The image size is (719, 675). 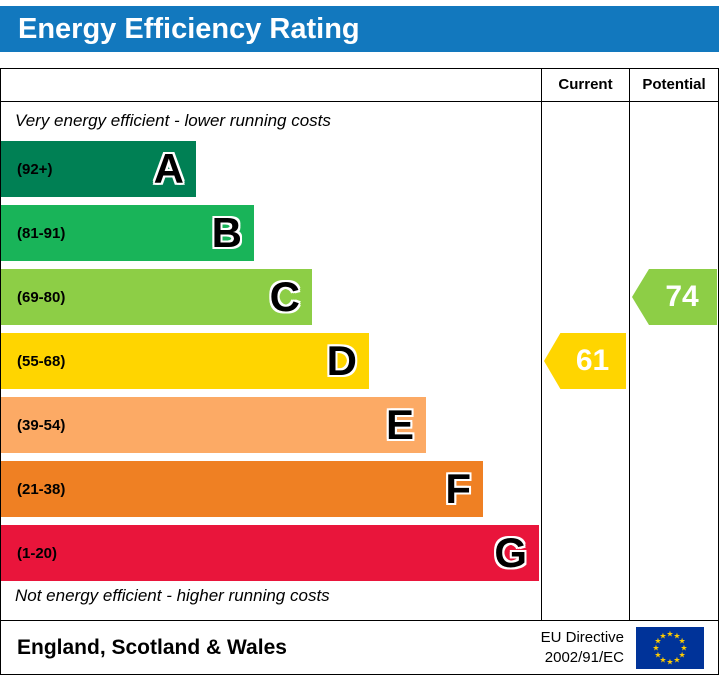 What do you see at coordinates (152, 647) in the screenshot?
I see `region-label: England, Scotland & Wales` at bounding box center [152, 647].